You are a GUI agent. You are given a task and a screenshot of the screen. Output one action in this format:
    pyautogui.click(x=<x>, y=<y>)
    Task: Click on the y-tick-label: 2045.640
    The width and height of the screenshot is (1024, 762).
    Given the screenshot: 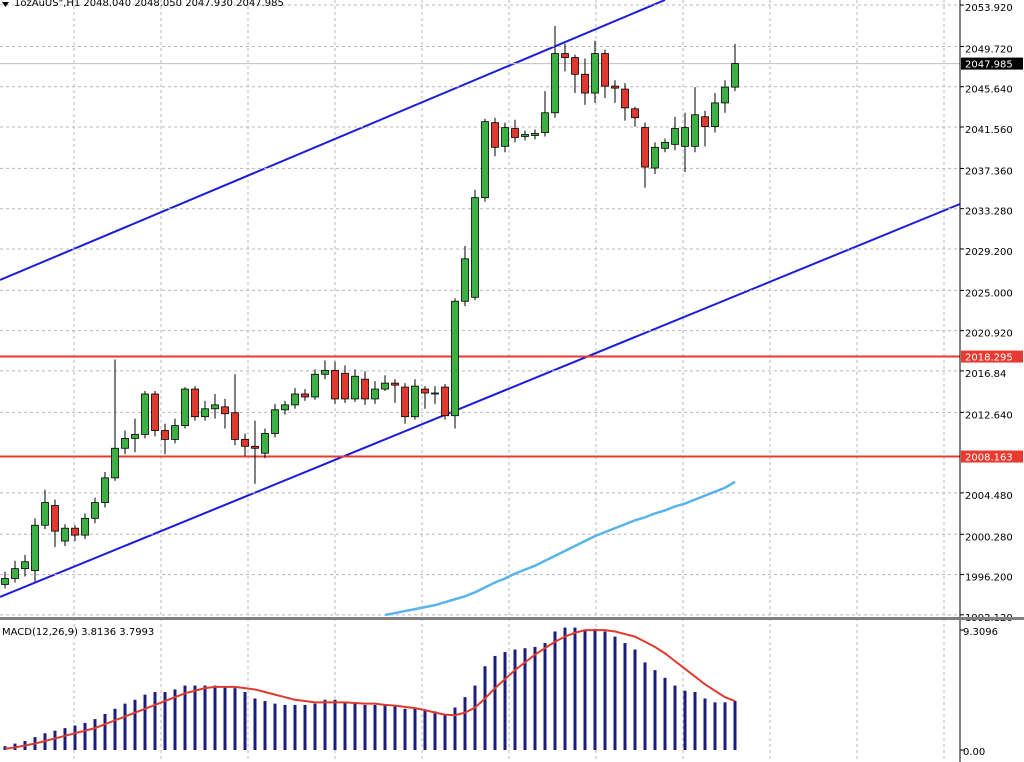 What is the action you would take?
    pyautogui.click(x=989, y=90)
    